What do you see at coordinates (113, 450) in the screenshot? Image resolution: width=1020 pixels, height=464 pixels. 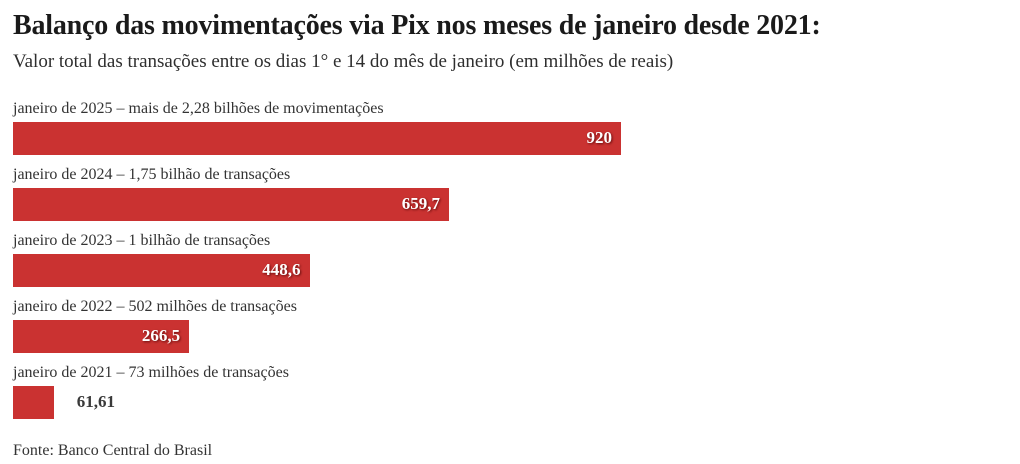 I see `source-note: Fonte: Banco Central do Brasil` at bounding box center [113, 450].